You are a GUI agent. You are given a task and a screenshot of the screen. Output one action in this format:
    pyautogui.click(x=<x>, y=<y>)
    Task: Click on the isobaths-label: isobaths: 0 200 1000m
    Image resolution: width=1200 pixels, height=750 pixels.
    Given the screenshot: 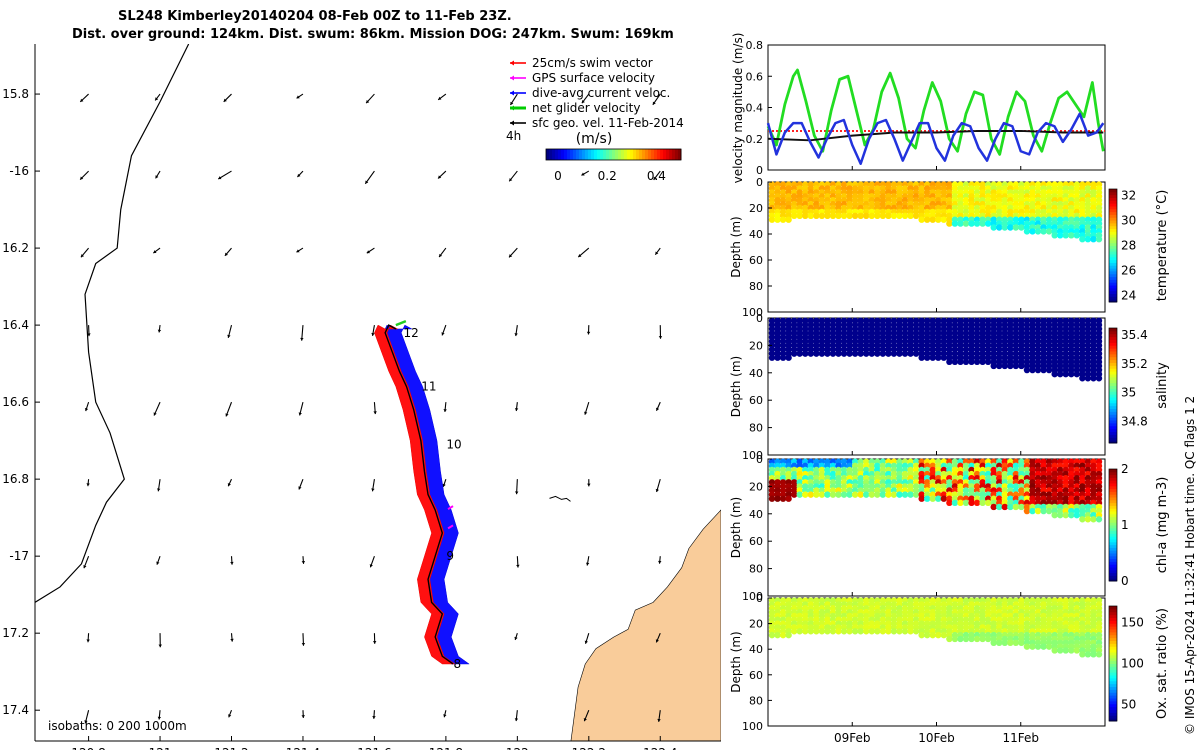 What is the action you would take?
    pyautogui.click(x=117, y=726)
    